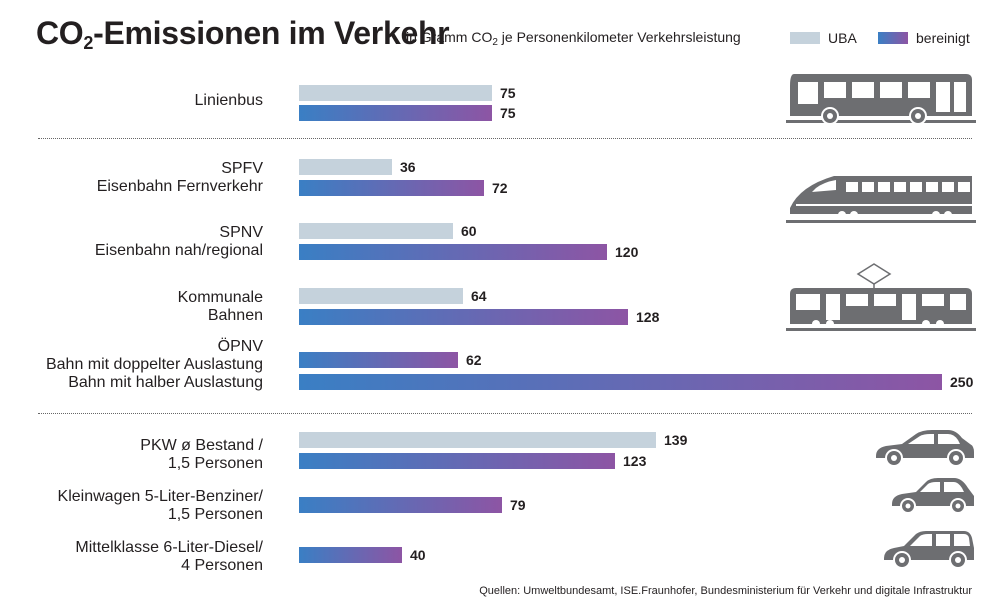 This screenshot has width=1000, height=610. I want to click on bar-value-label: 128, so click(648, 317).